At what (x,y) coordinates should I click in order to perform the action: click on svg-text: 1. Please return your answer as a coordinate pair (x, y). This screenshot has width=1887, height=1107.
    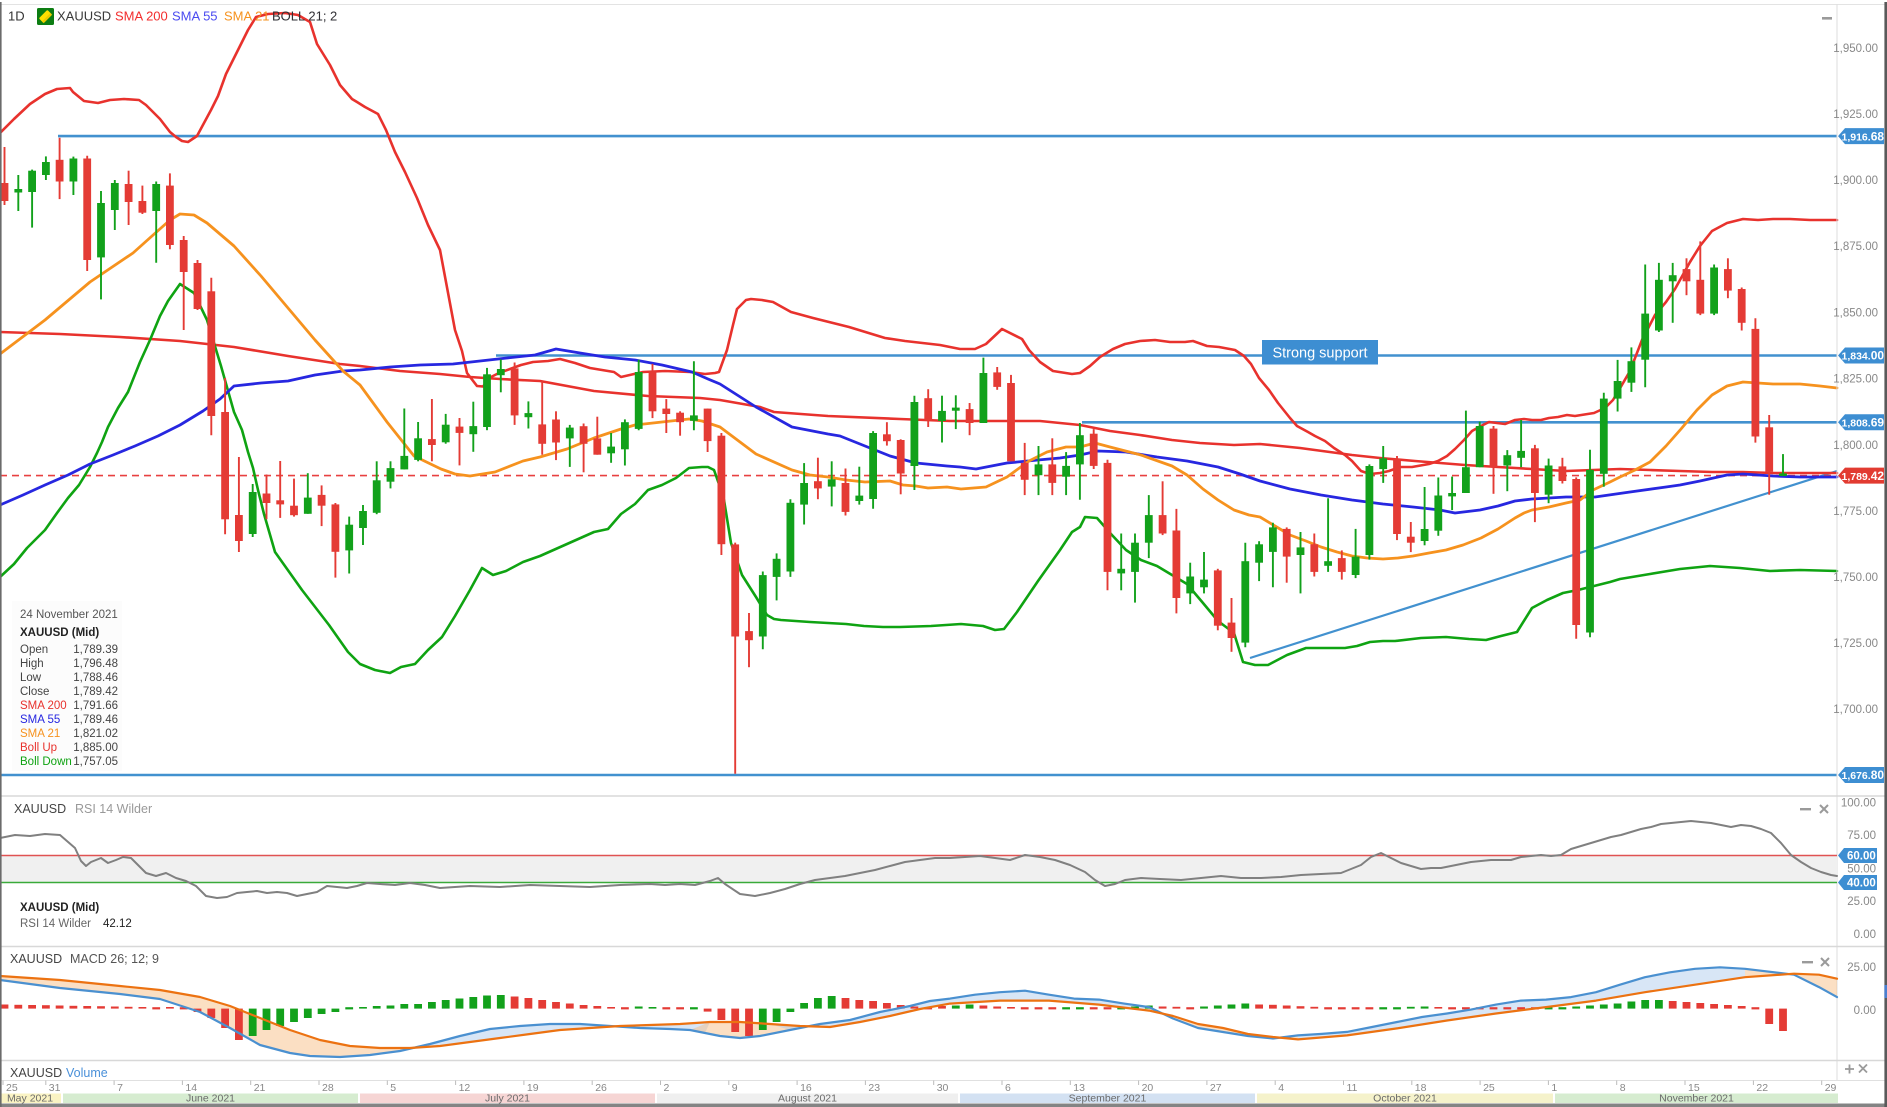
    Looking at the image, I should click on (1554, 1088).